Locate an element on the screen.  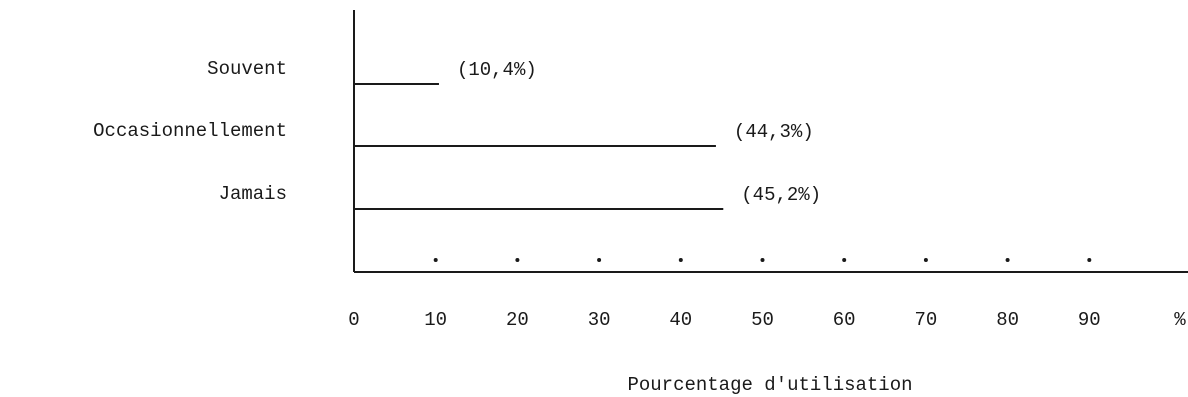
category-label-souvent: Souvent is located at coordinates (247, 69).